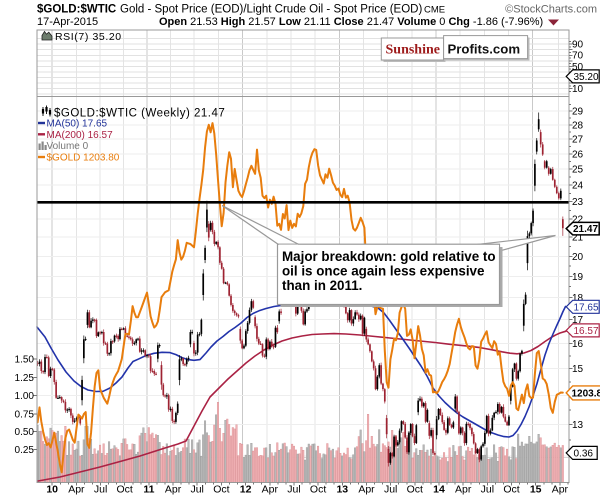  Describe the element at coordinates (484, 49) in the screenshot. I see `svg-text: Profits.com` at that location.